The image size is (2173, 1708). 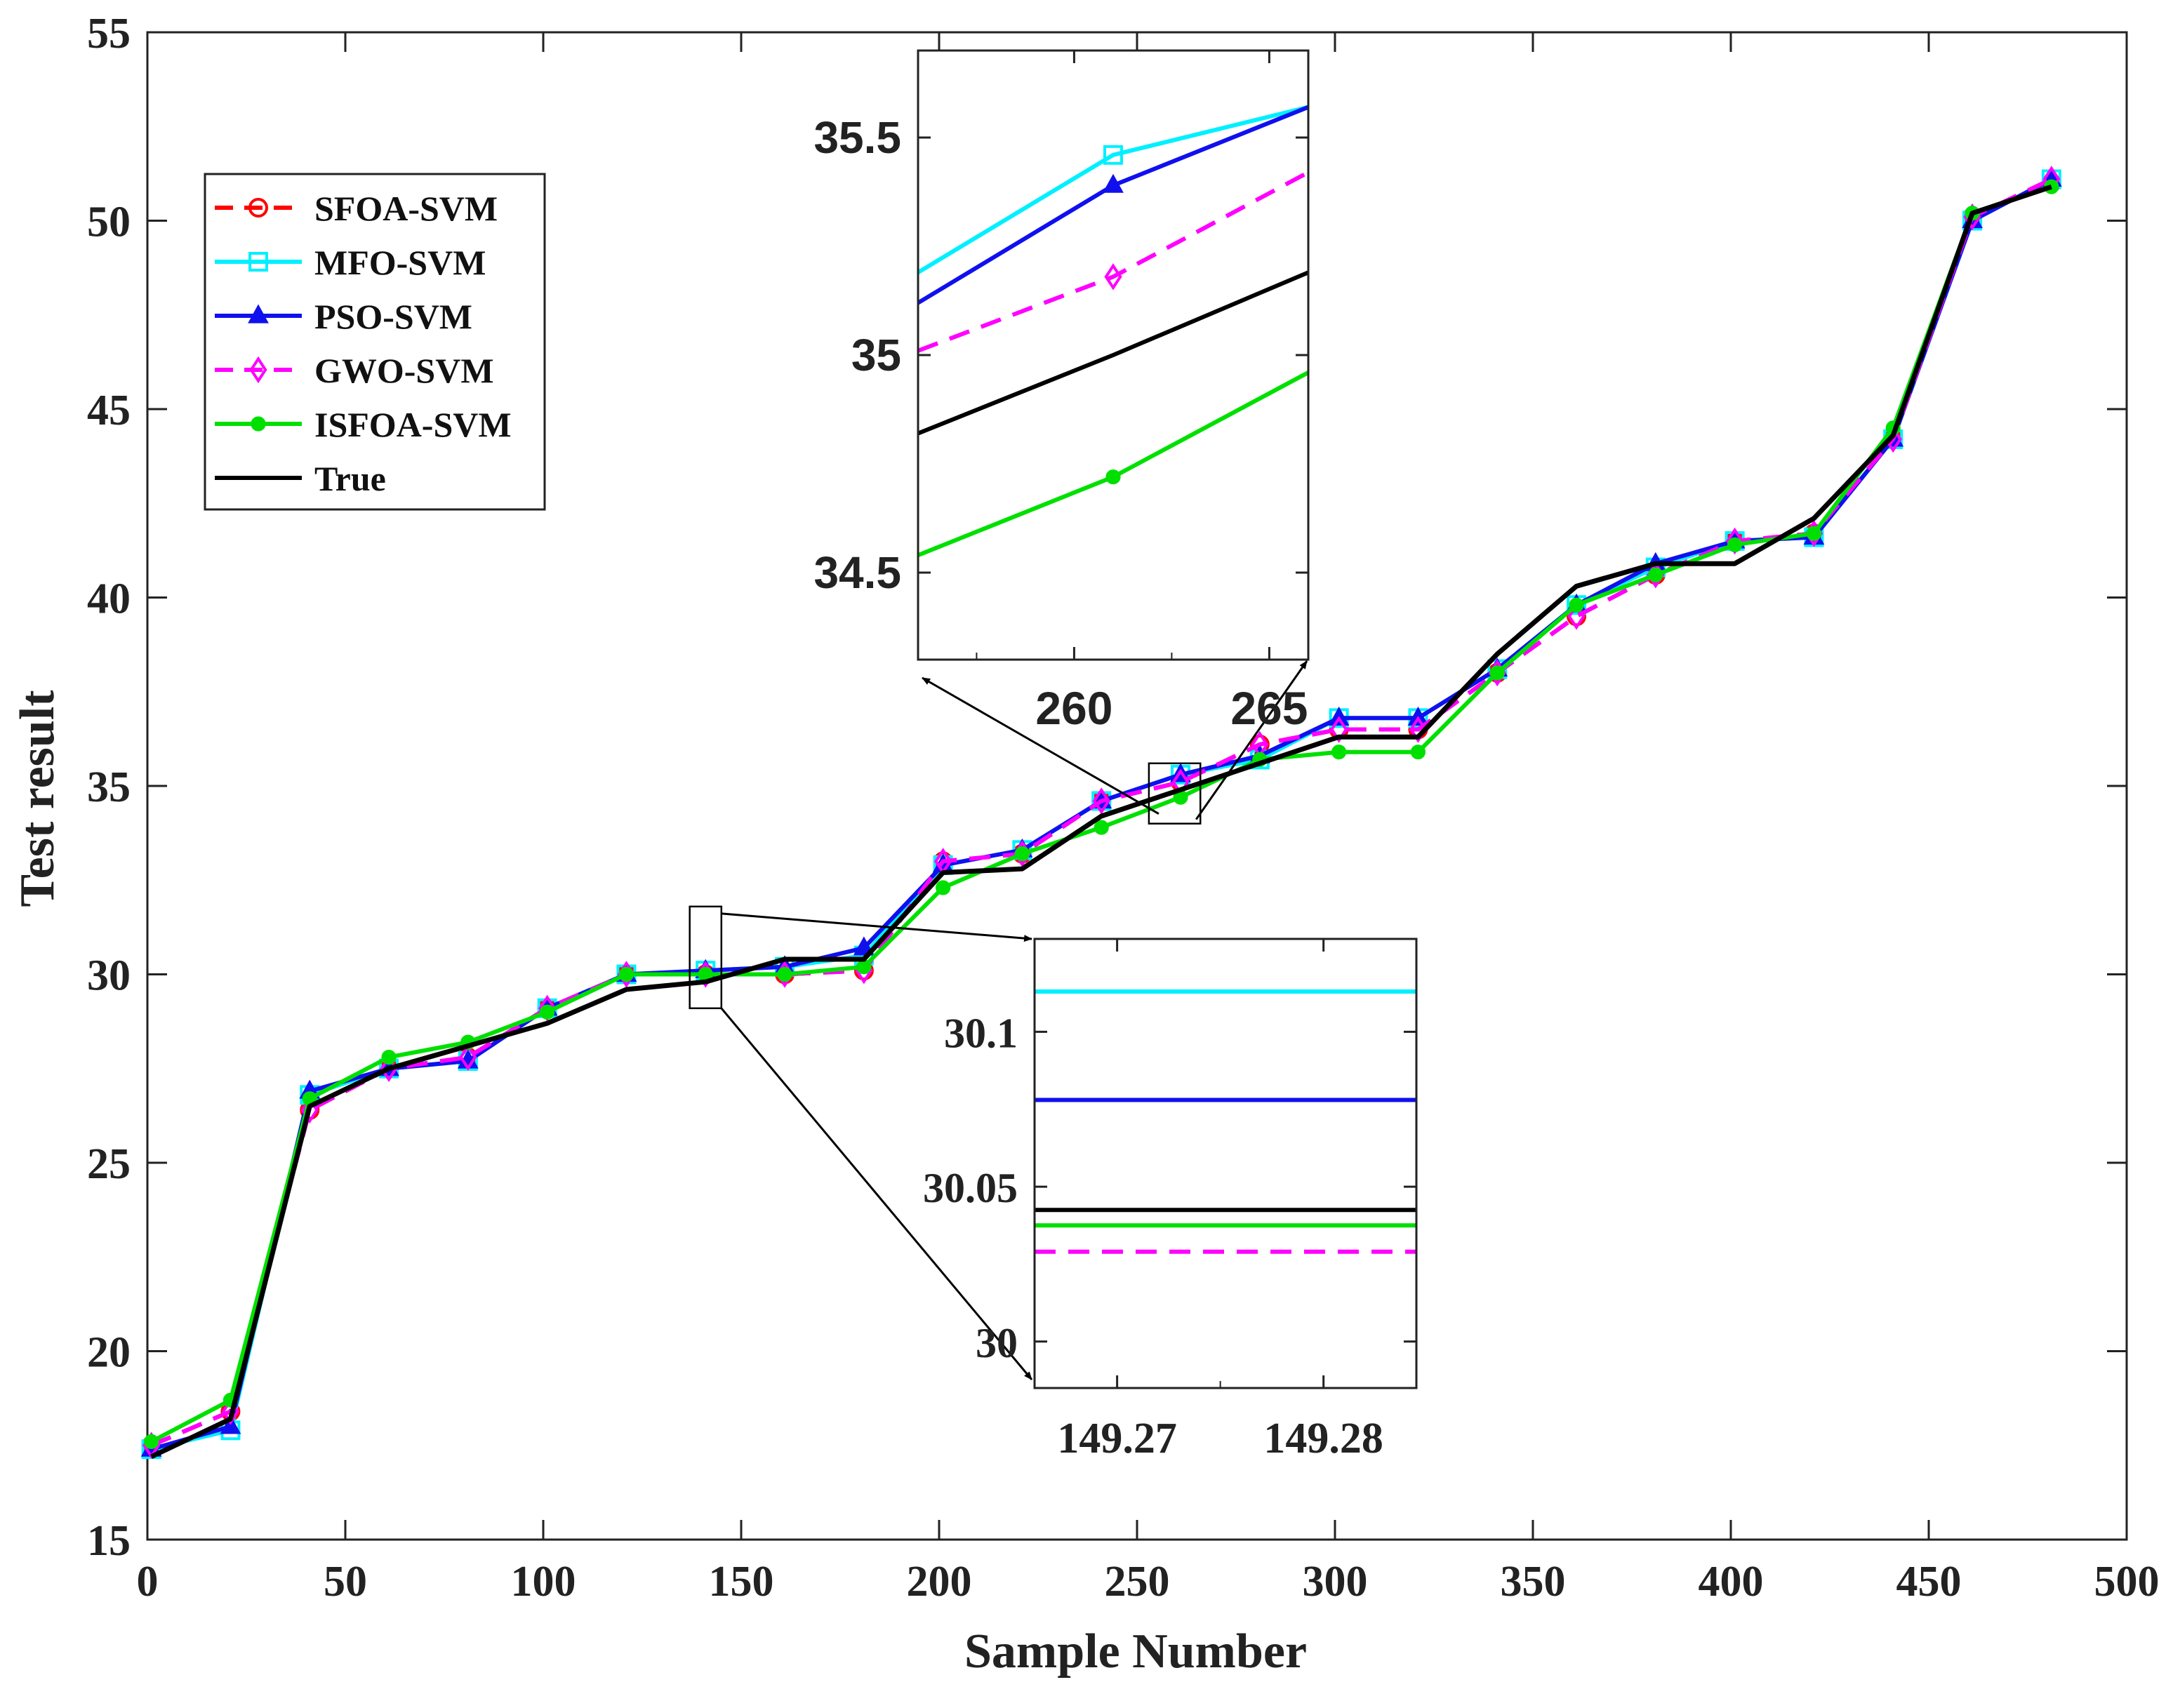 What do you see at coordinates (1323, 1438) in the screenshot?
I see `inset-x-tick-label: 149.28` at bounding box center [1323, 1438].